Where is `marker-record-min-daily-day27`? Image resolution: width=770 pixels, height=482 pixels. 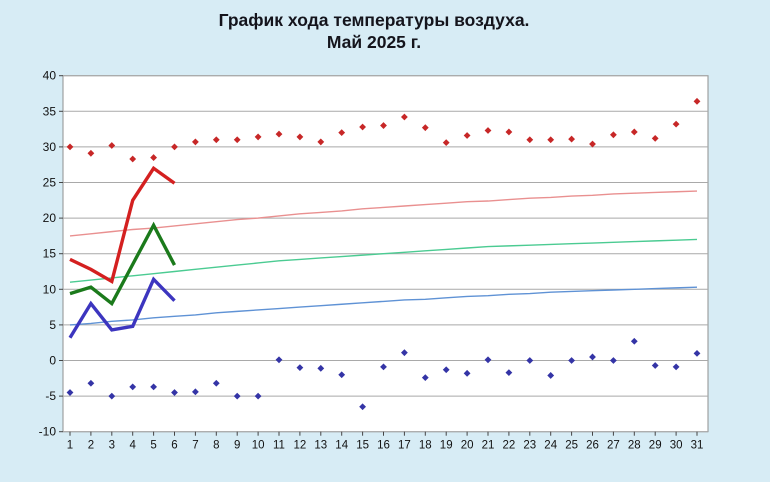 marker-record-min-daily-day27 is located at coordinates (613, 360).